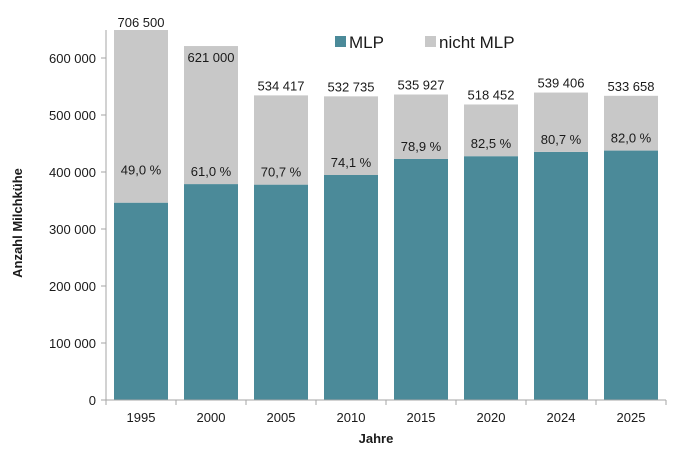 This screenshot has width=678, height=450. What do you see at coordinates (281, 417) in the screenshot?
I see `x-tick-label: 2005` at bounding box center [281, 417].